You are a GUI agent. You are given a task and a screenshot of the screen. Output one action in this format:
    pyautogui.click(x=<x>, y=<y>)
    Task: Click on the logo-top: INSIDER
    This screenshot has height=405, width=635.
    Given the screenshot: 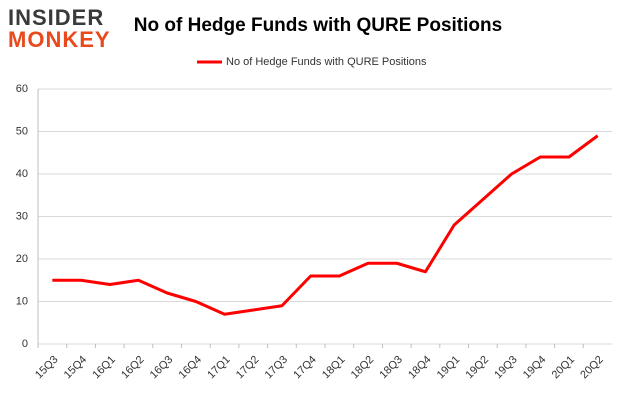 What is the action you would take?
    pyautogui.click(x=56, y=17)
    